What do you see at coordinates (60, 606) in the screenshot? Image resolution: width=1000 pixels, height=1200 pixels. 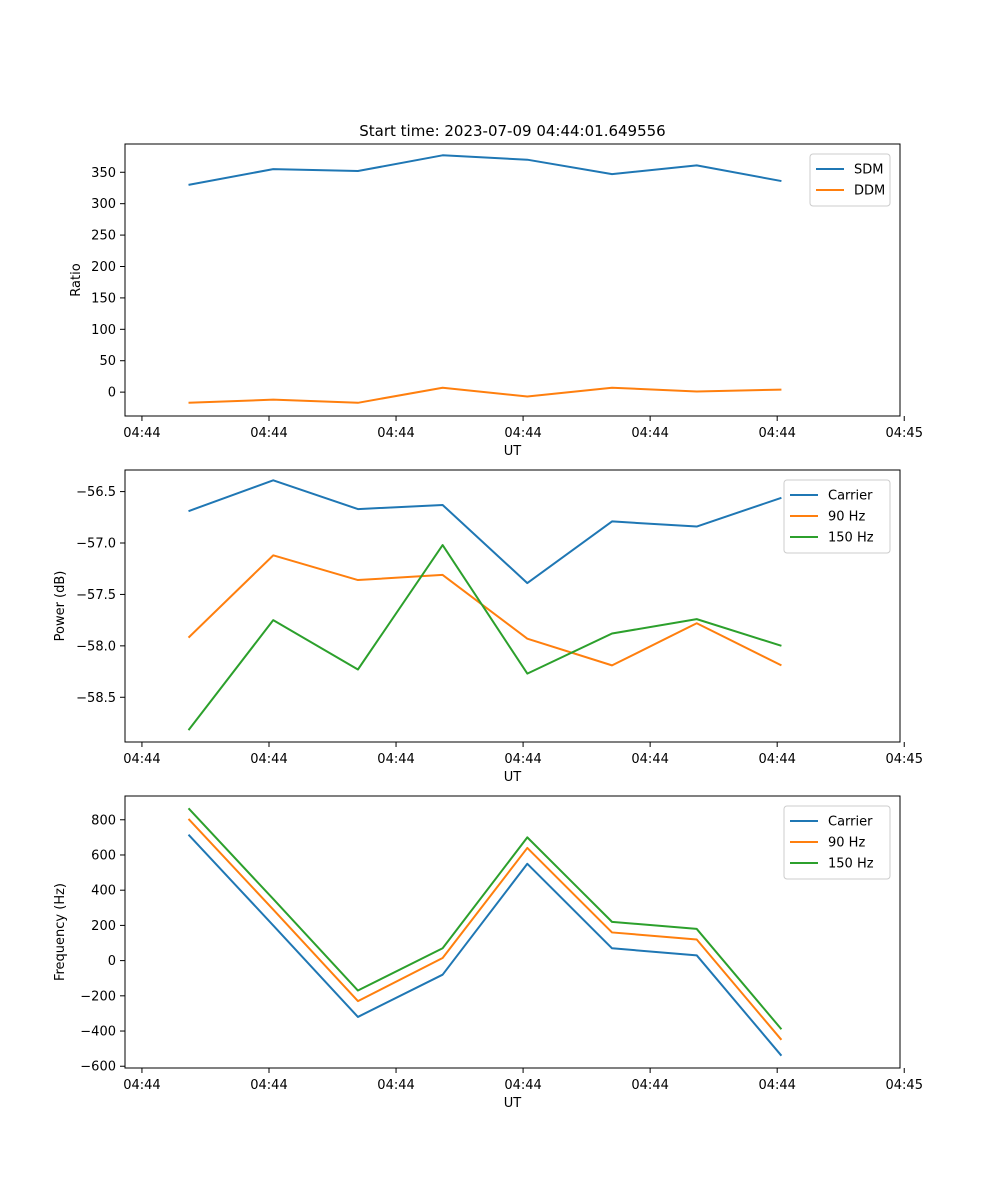 I see `y-axis-label: Power (dB)` at bounding box center [60, 606].